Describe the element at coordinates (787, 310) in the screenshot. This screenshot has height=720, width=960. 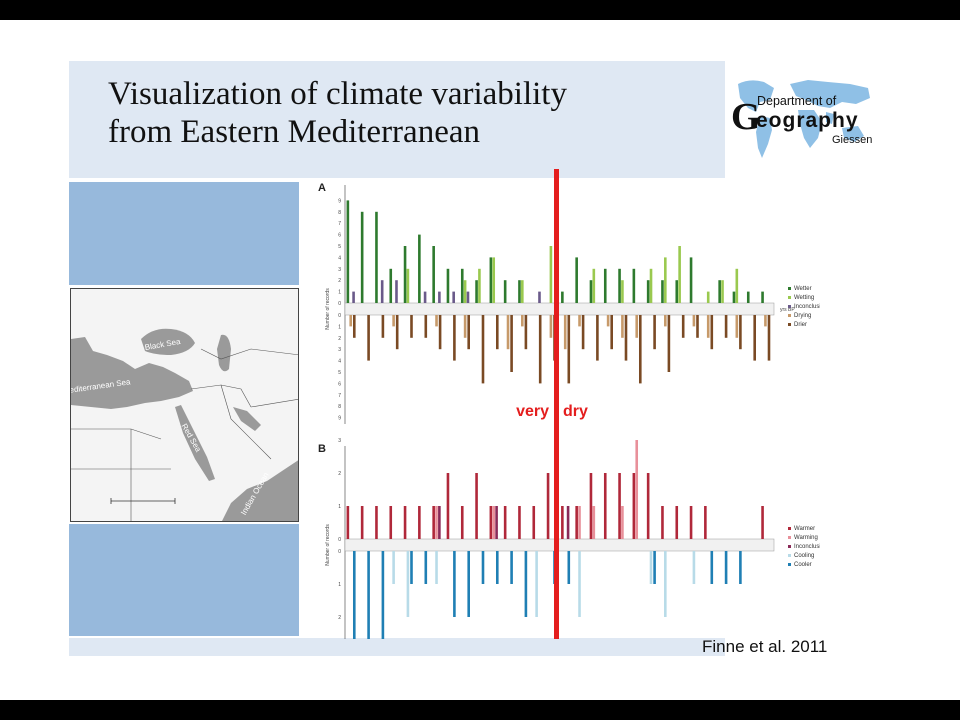
I see `x-axis-label: yrs BP` at that location.